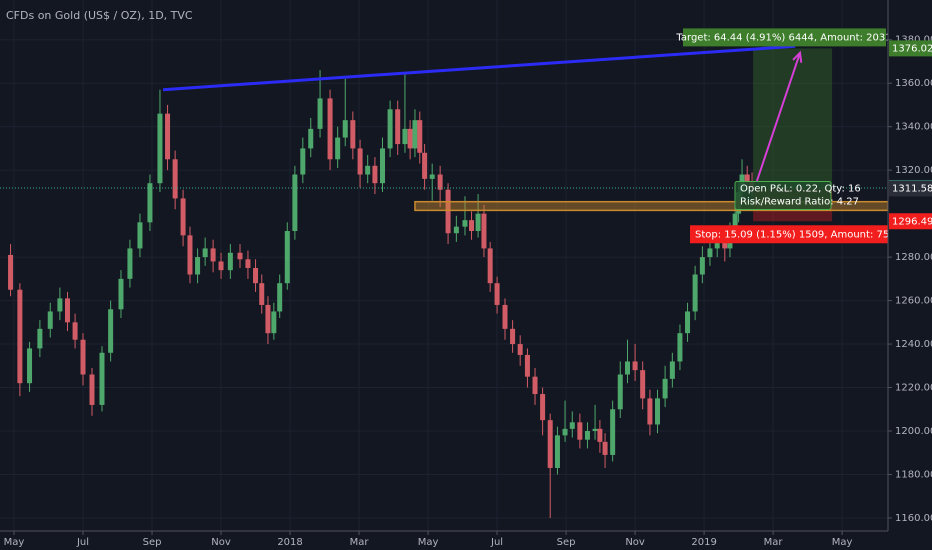 Image resolution: width=932 pixels, height=550 pixels. What do you see at coordinates (99, 15) in the screenshot?
I see `chart-title: CFDs on Gold (US$ / OZ), 1D, TVC` at bounding box center [99, 15].